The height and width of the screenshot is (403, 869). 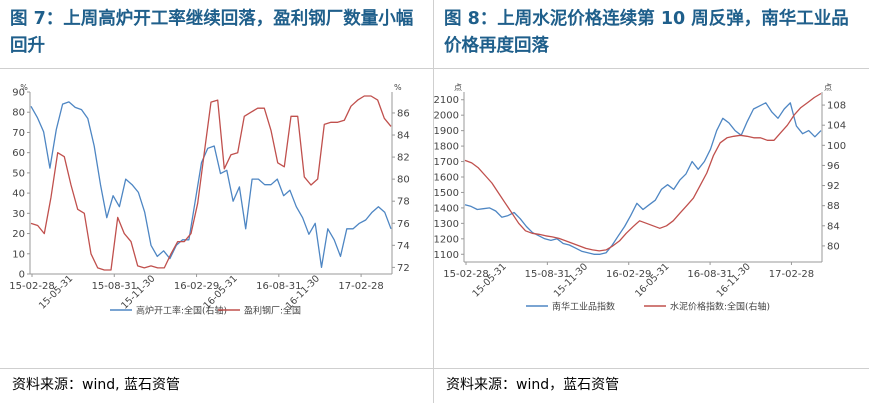 What do you see at coordinates (833, 206) in the screenshot?
I see `right-tick-label: 88` at bounding box center [833, 206].